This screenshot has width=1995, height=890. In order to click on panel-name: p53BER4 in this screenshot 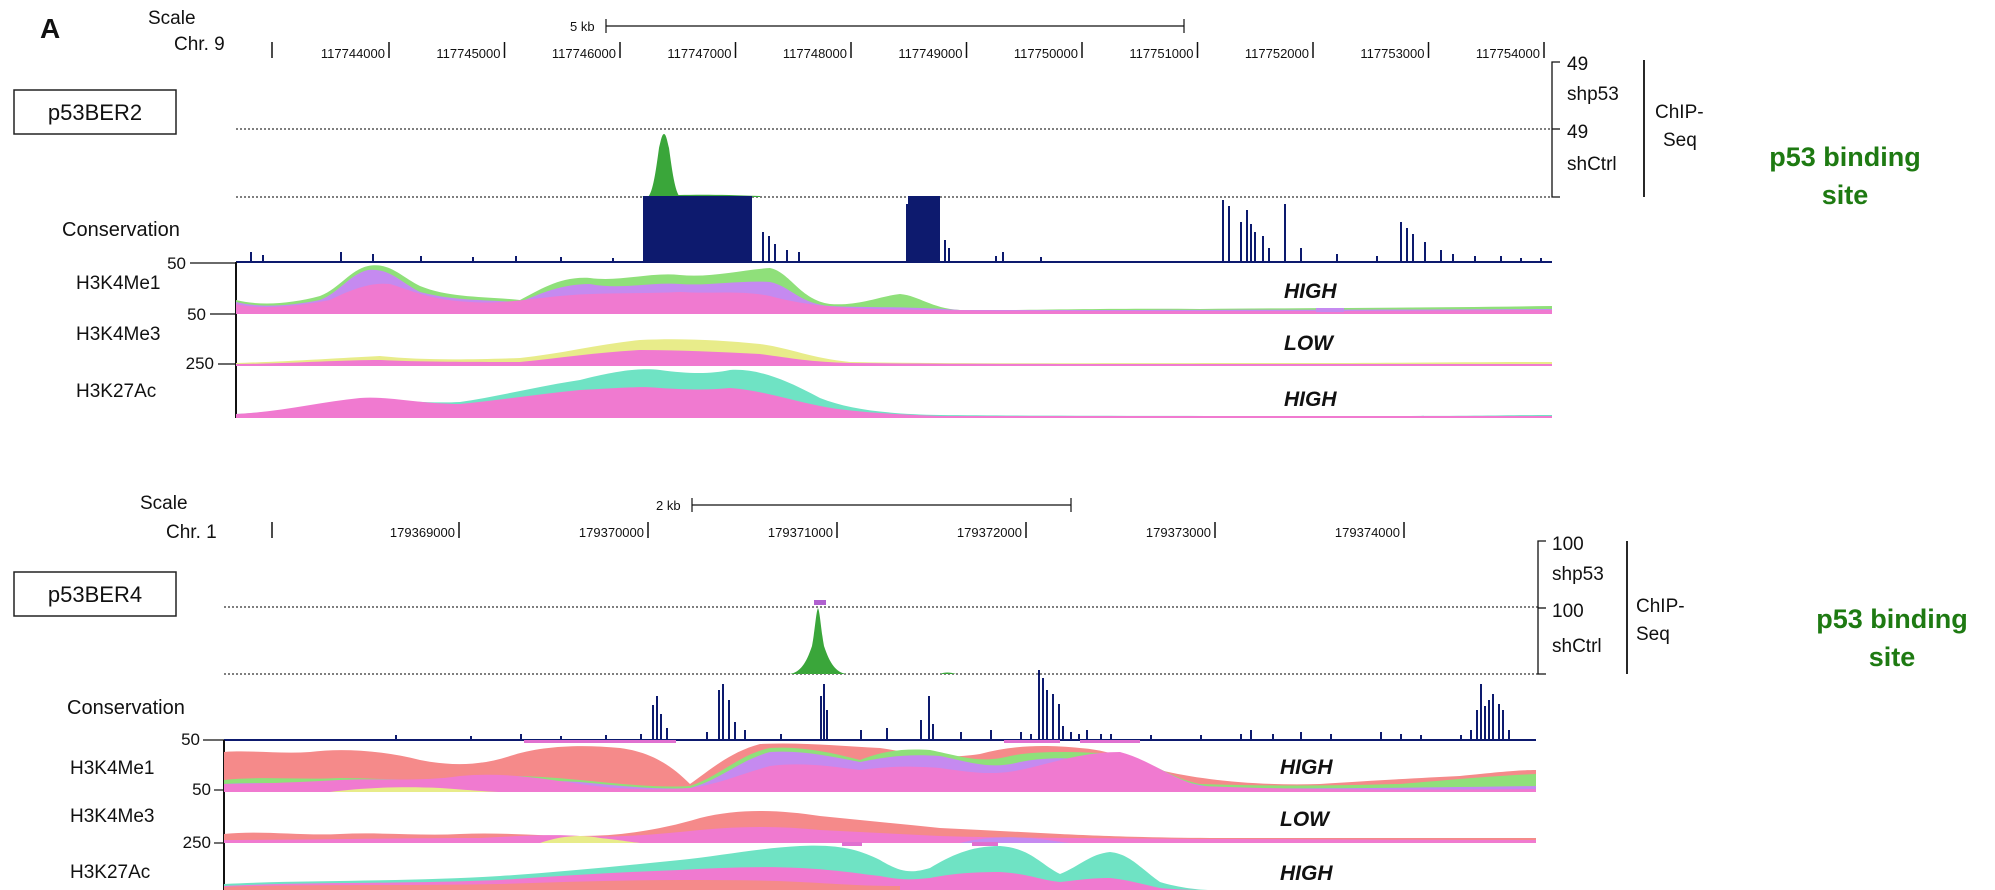, I will do `click(95, 594)`.